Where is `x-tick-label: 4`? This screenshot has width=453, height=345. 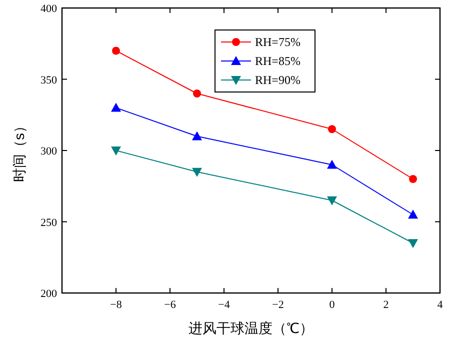
x-tick-label: 4 is located at coordinates (440, 305).